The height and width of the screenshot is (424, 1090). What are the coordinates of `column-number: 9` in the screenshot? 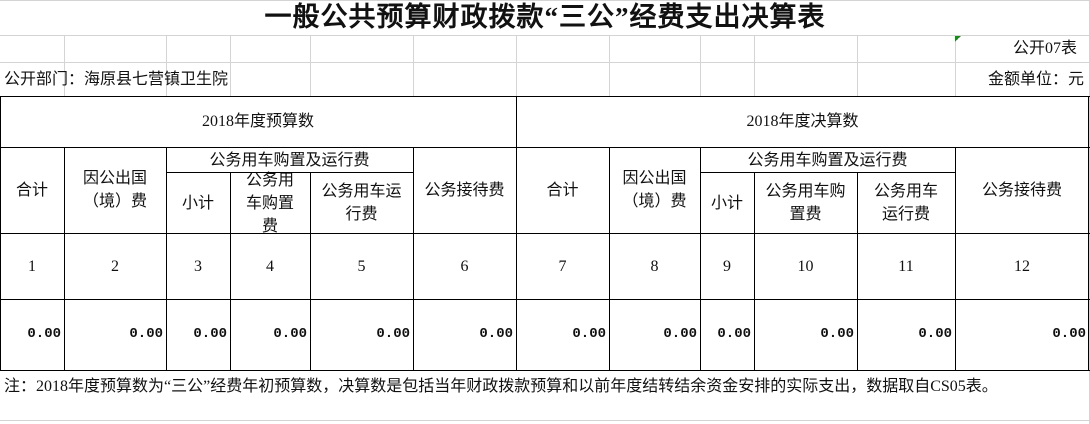 It's located at (727, 266).